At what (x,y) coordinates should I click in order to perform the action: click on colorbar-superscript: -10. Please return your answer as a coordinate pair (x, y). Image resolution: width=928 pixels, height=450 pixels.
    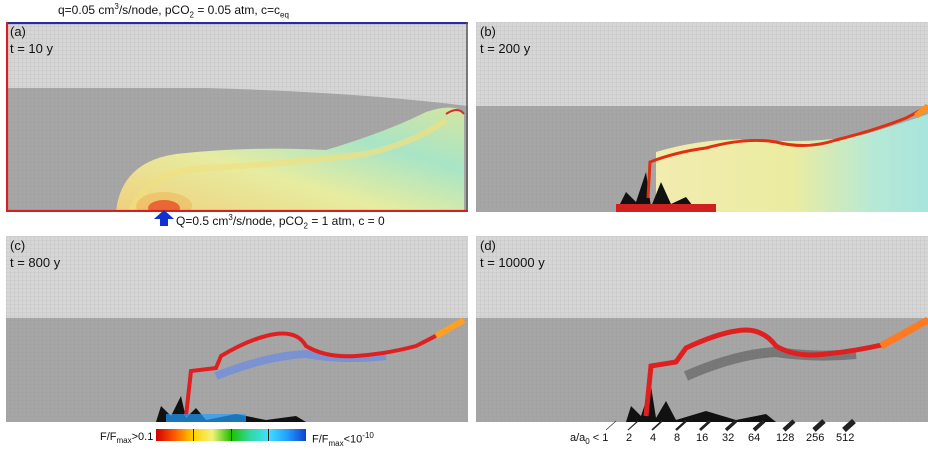
    Looking at the image, I should click on (368, 435).